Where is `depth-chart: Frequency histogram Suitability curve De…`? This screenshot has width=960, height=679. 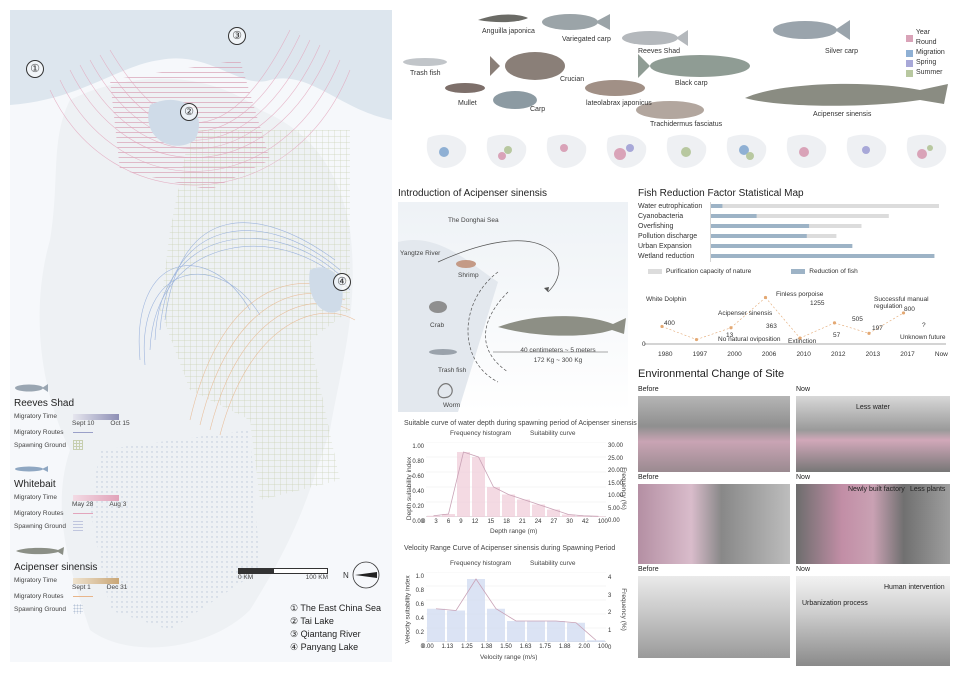 depth-chart: Frequency histogram Suitability curve De… is located at coordinates (513, 495).